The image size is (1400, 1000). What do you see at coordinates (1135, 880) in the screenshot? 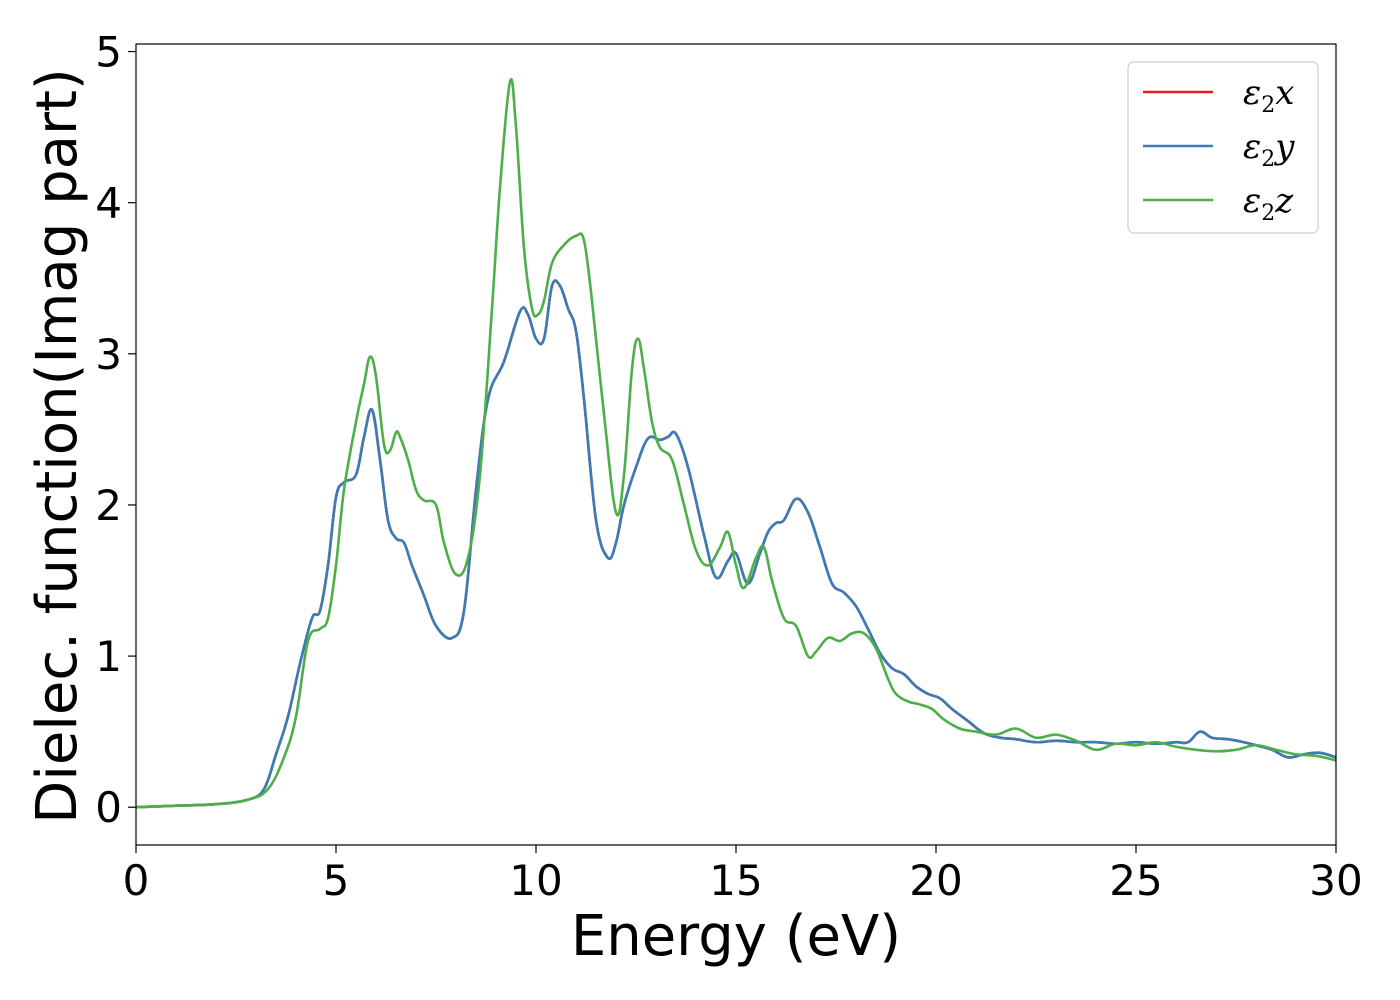
I see `x-tick-label: 25` at bounding box center [1135, 880].